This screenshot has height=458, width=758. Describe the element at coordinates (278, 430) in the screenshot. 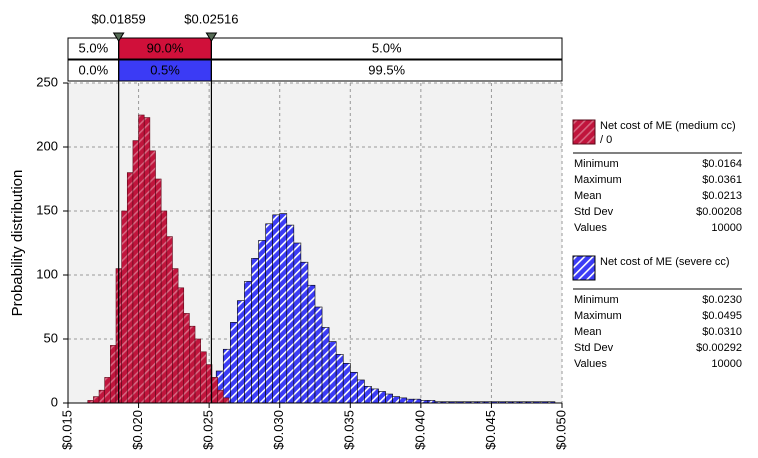

I see `x-tick-label: $0.030` at that location.